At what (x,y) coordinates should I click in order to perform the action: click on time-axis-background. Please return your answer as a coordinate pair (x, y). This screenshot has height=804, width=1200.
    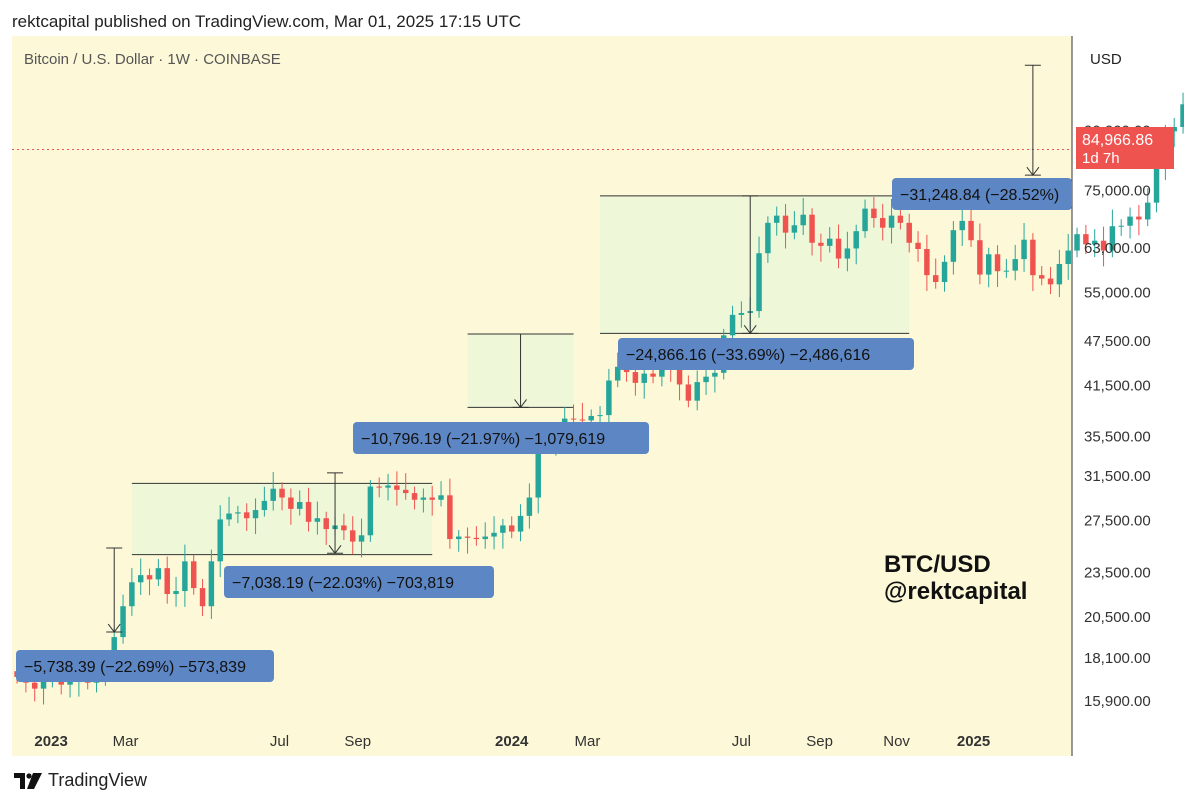
    Looking at the image, I should click on (542, 738).